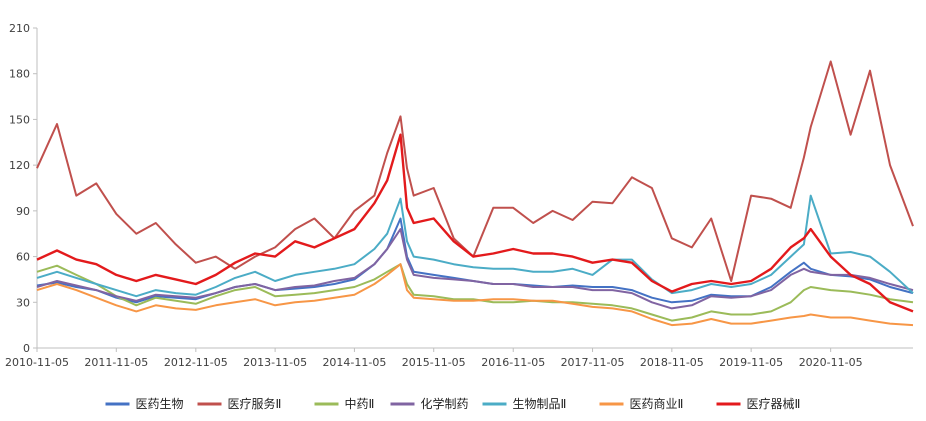 The height and width of the screenshot is (421, 926). I want to click on legend-item: 医药商业Ⅱ, so click(641, 403).